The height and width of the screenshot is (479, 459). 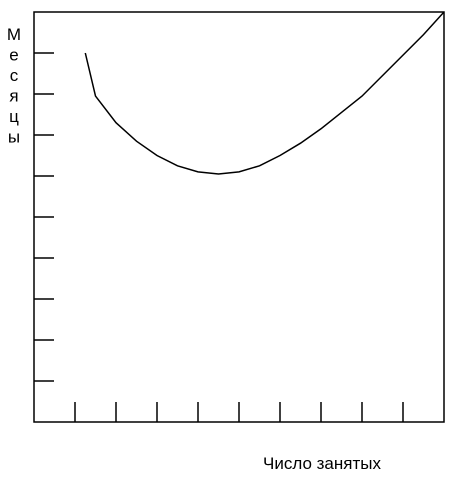 What do you see at coordinates (14, 116) in the screenshot?
I see `y-axis-label-char: ц` at bounding box center [14, 116].